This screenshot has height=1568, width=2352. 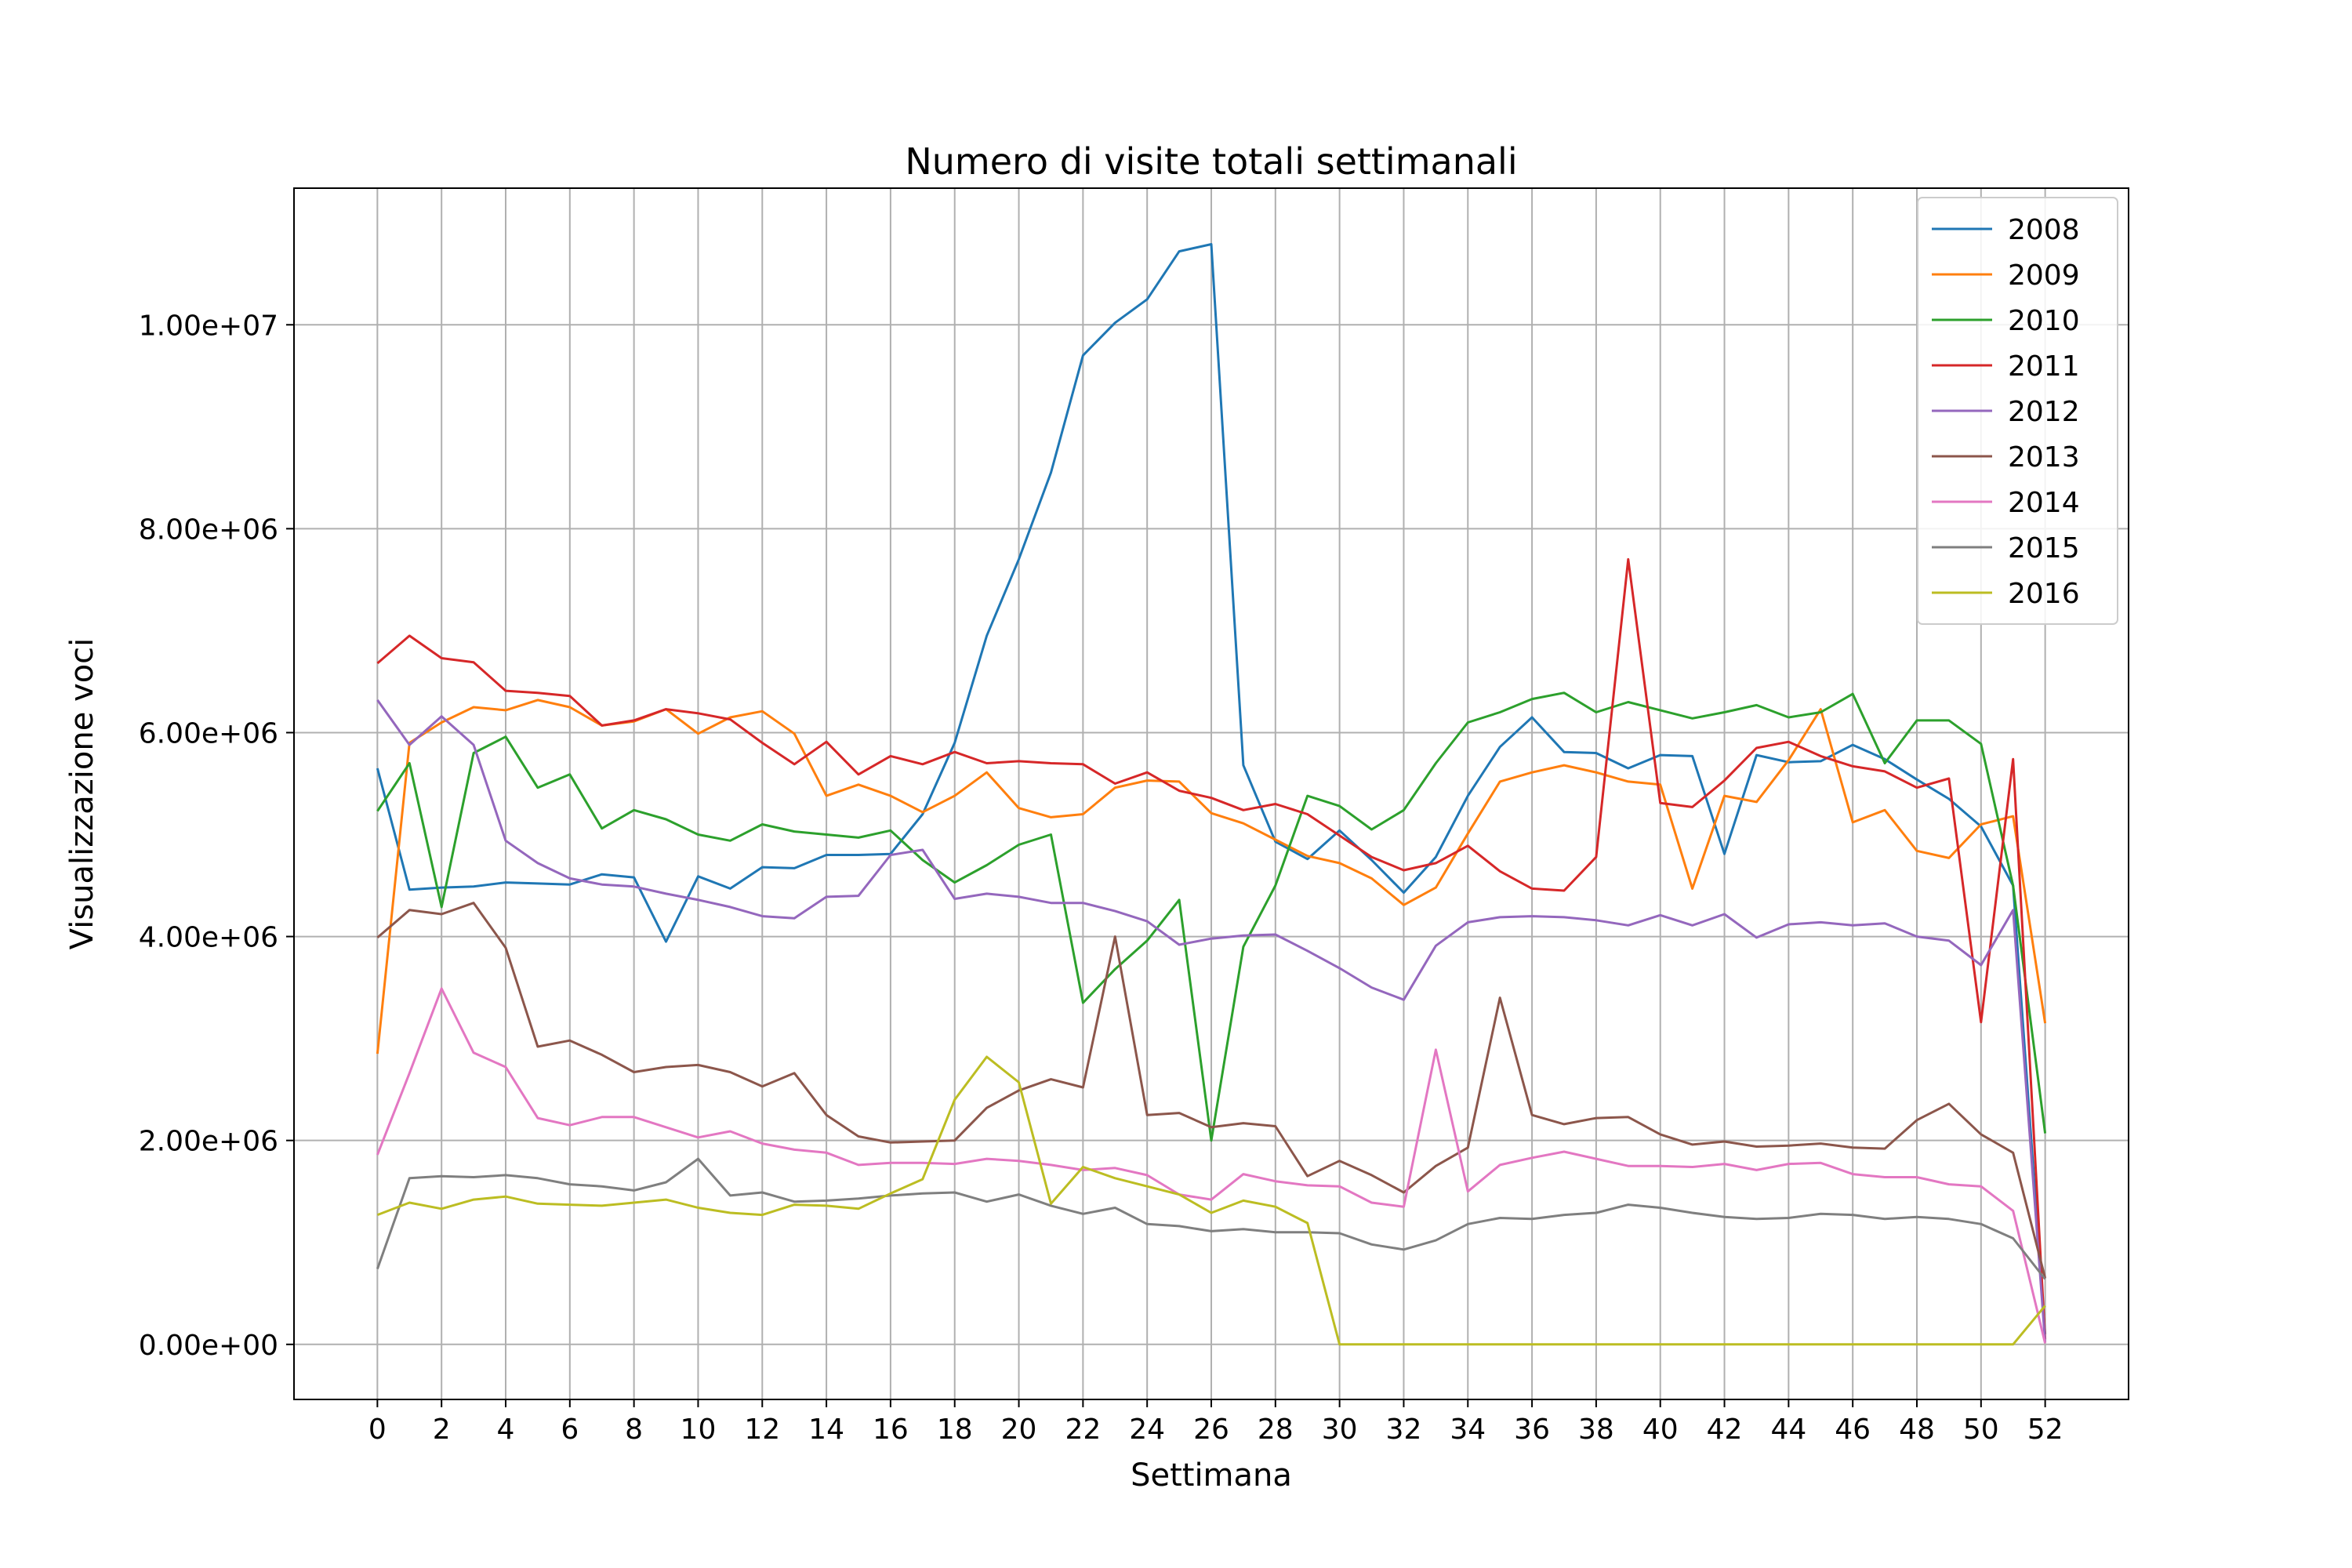 What do you see at coordinates (209, 1142) in the screenshot?
I see `y-tick-label: 2.00e+06` at bounding box center [209, 1142].